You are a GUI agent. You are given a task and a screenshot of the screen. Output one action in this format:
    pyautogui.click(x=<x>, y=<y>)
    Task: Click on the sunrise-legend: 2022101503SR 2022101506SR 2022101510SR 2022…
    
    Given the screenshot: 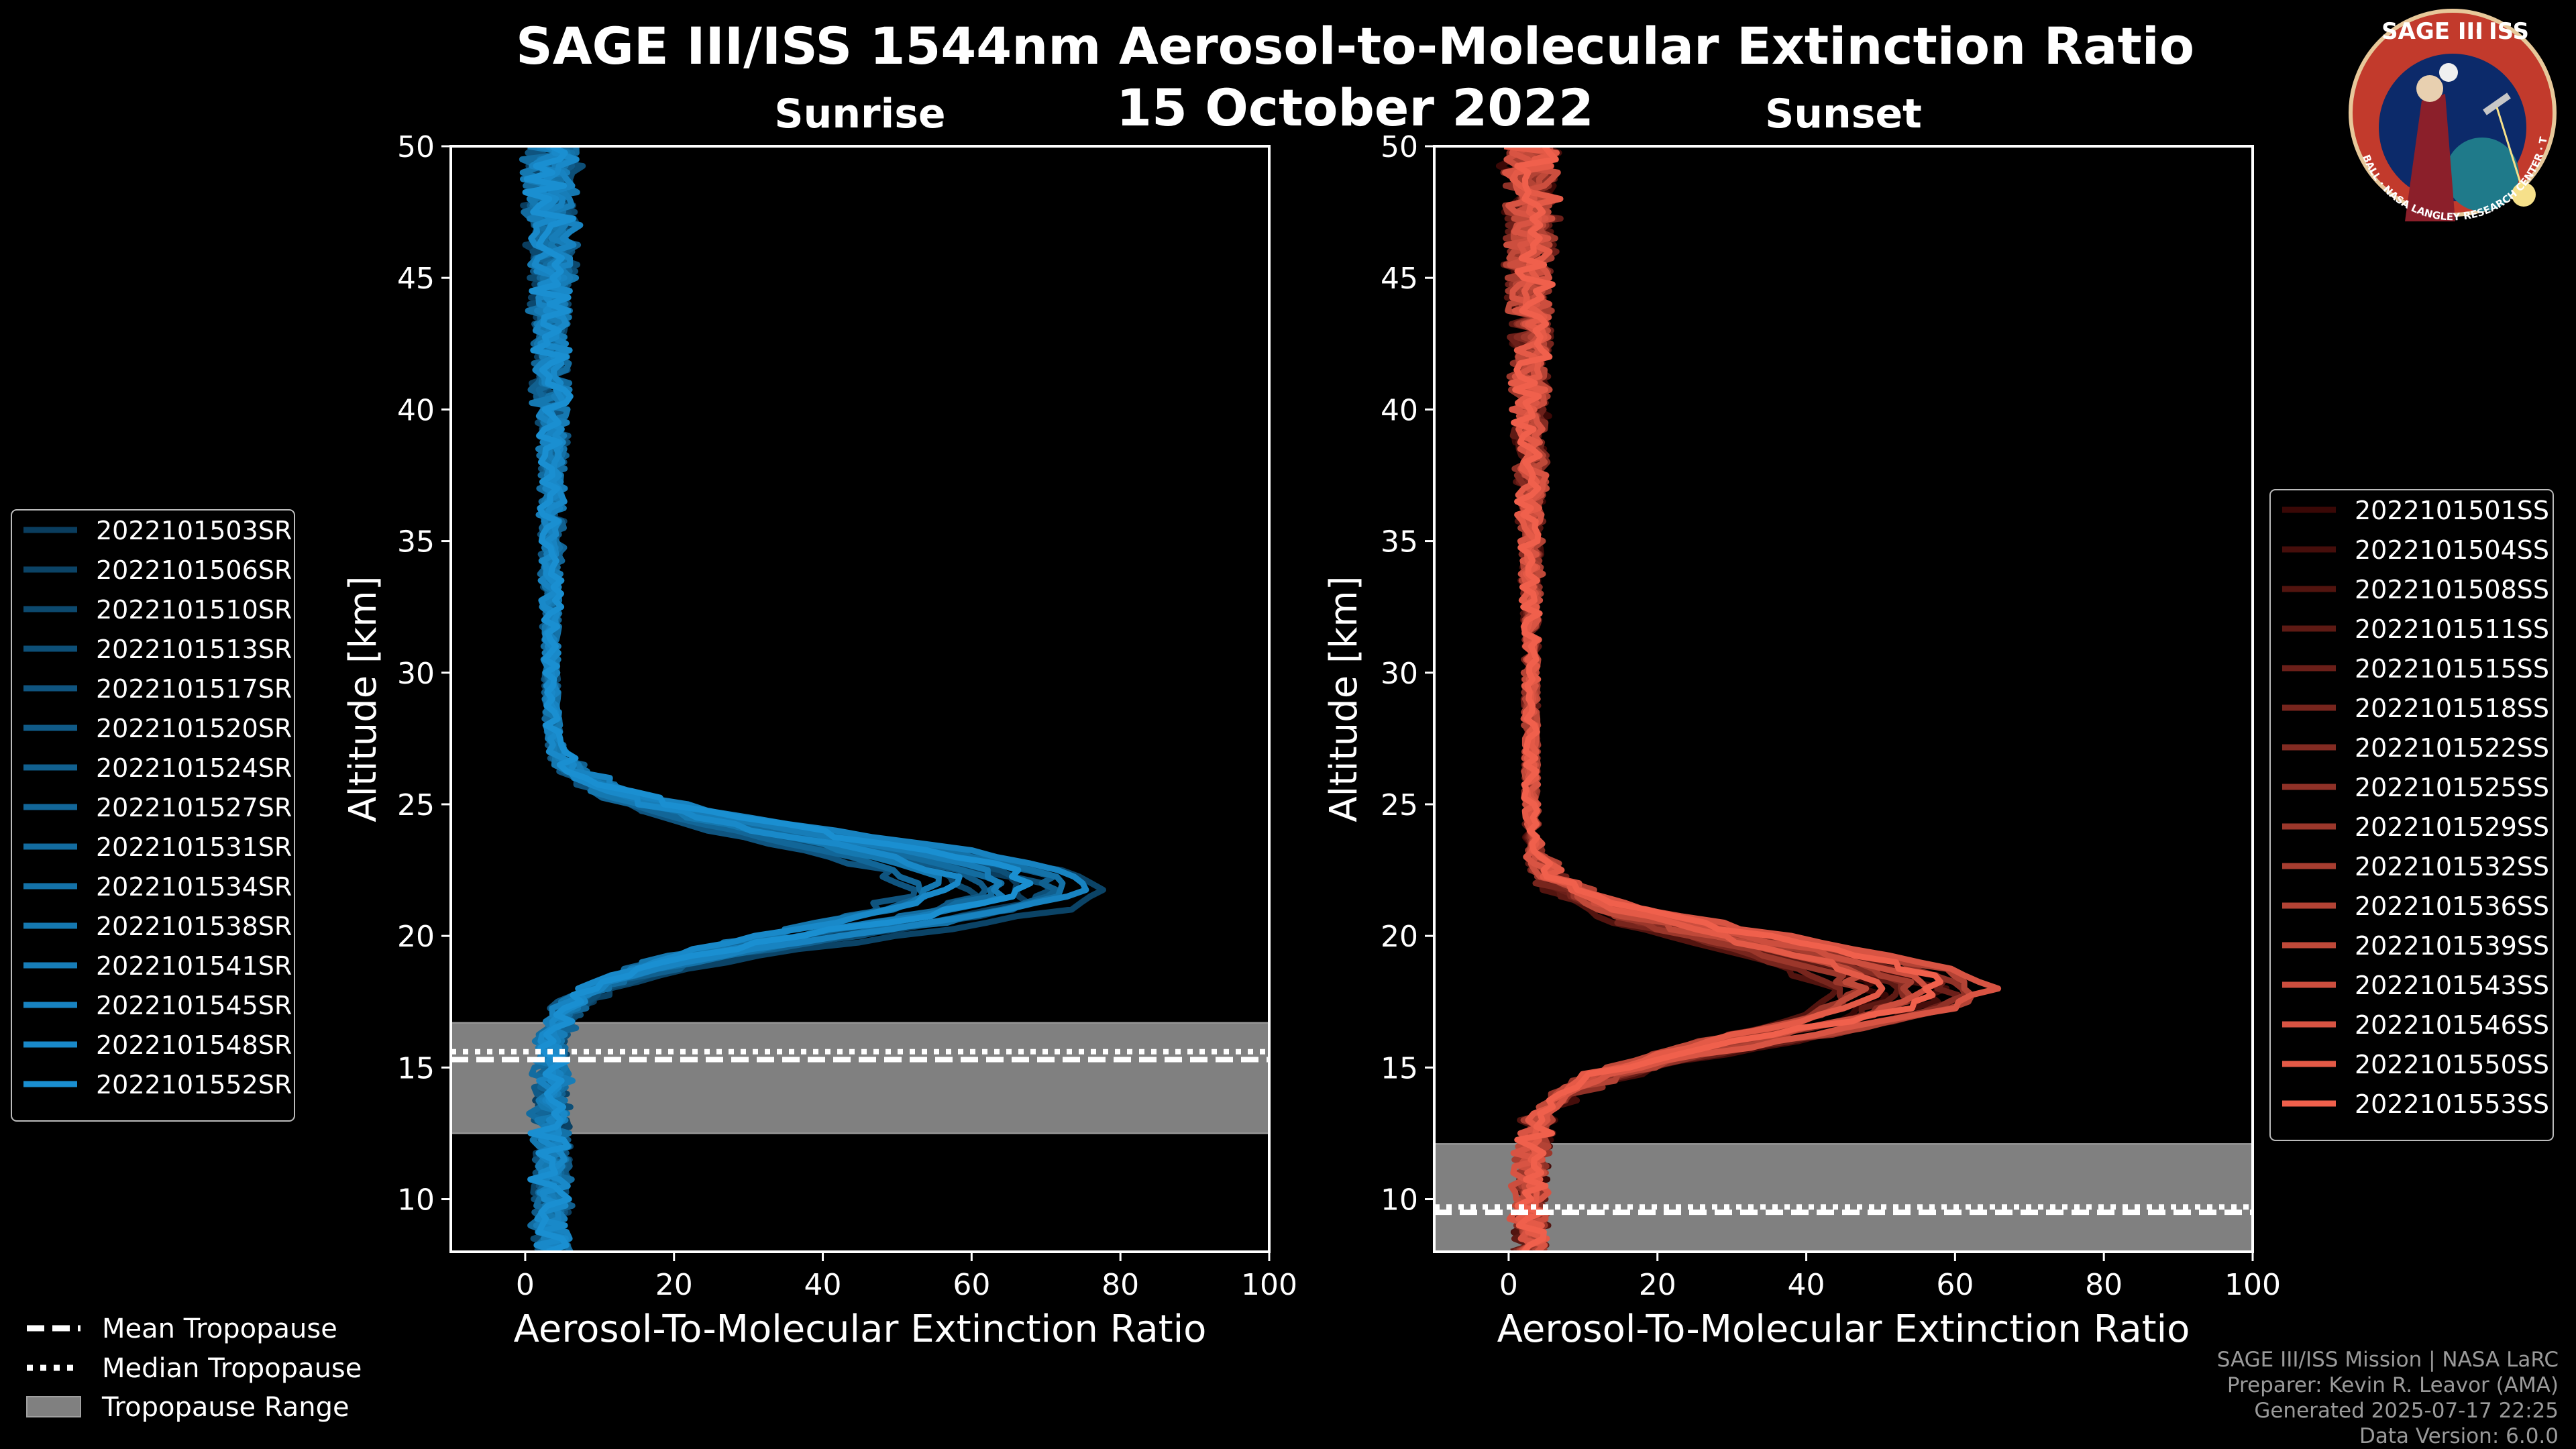 What is the action you would take?
    pyautogui.click(x=153, y=815)
    